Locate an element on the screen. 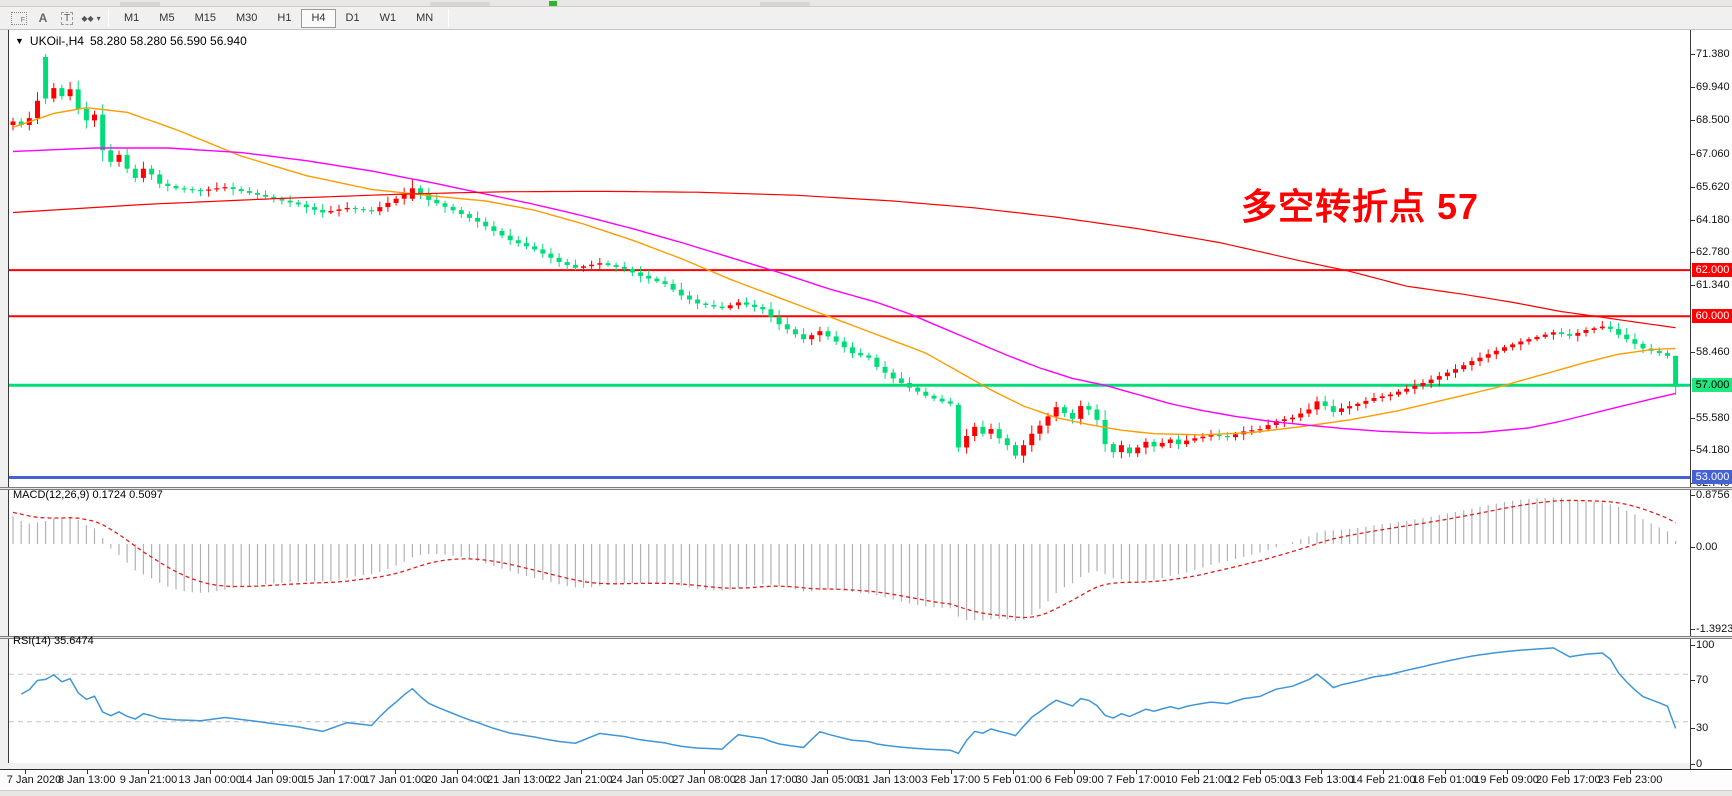 The width and height of the screenshot is (1732, 796). time-label: 20 Feb 17:00 is located at coordinates (1568, 780).